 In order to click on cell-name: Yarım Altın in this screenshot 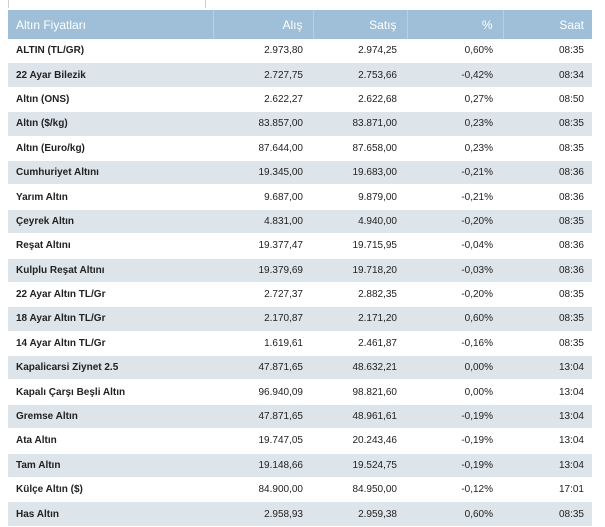, I will do `click(110, 197)`.